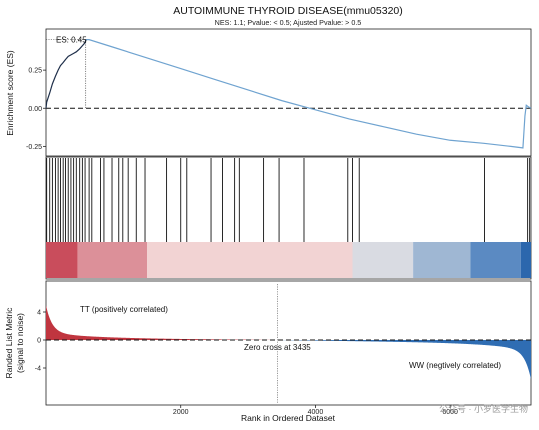  I want to click on x-tick-label: 4000, so click(316, 412).